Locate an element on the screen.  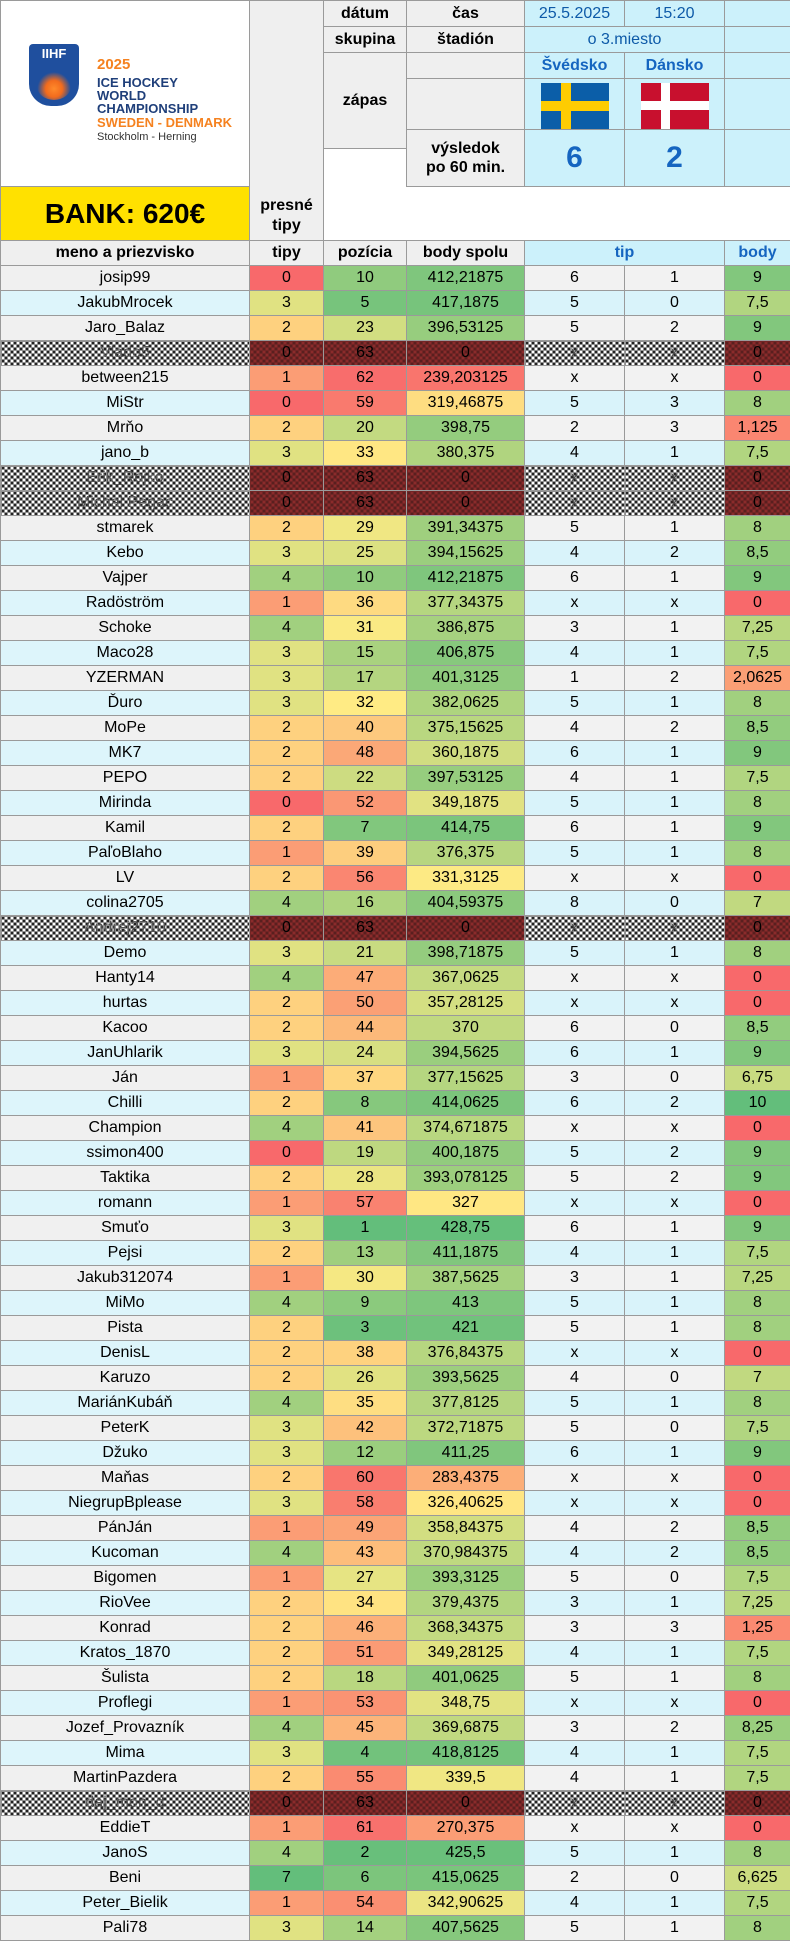
pozicia-value: 30 is located at coordinates (365, 1278).